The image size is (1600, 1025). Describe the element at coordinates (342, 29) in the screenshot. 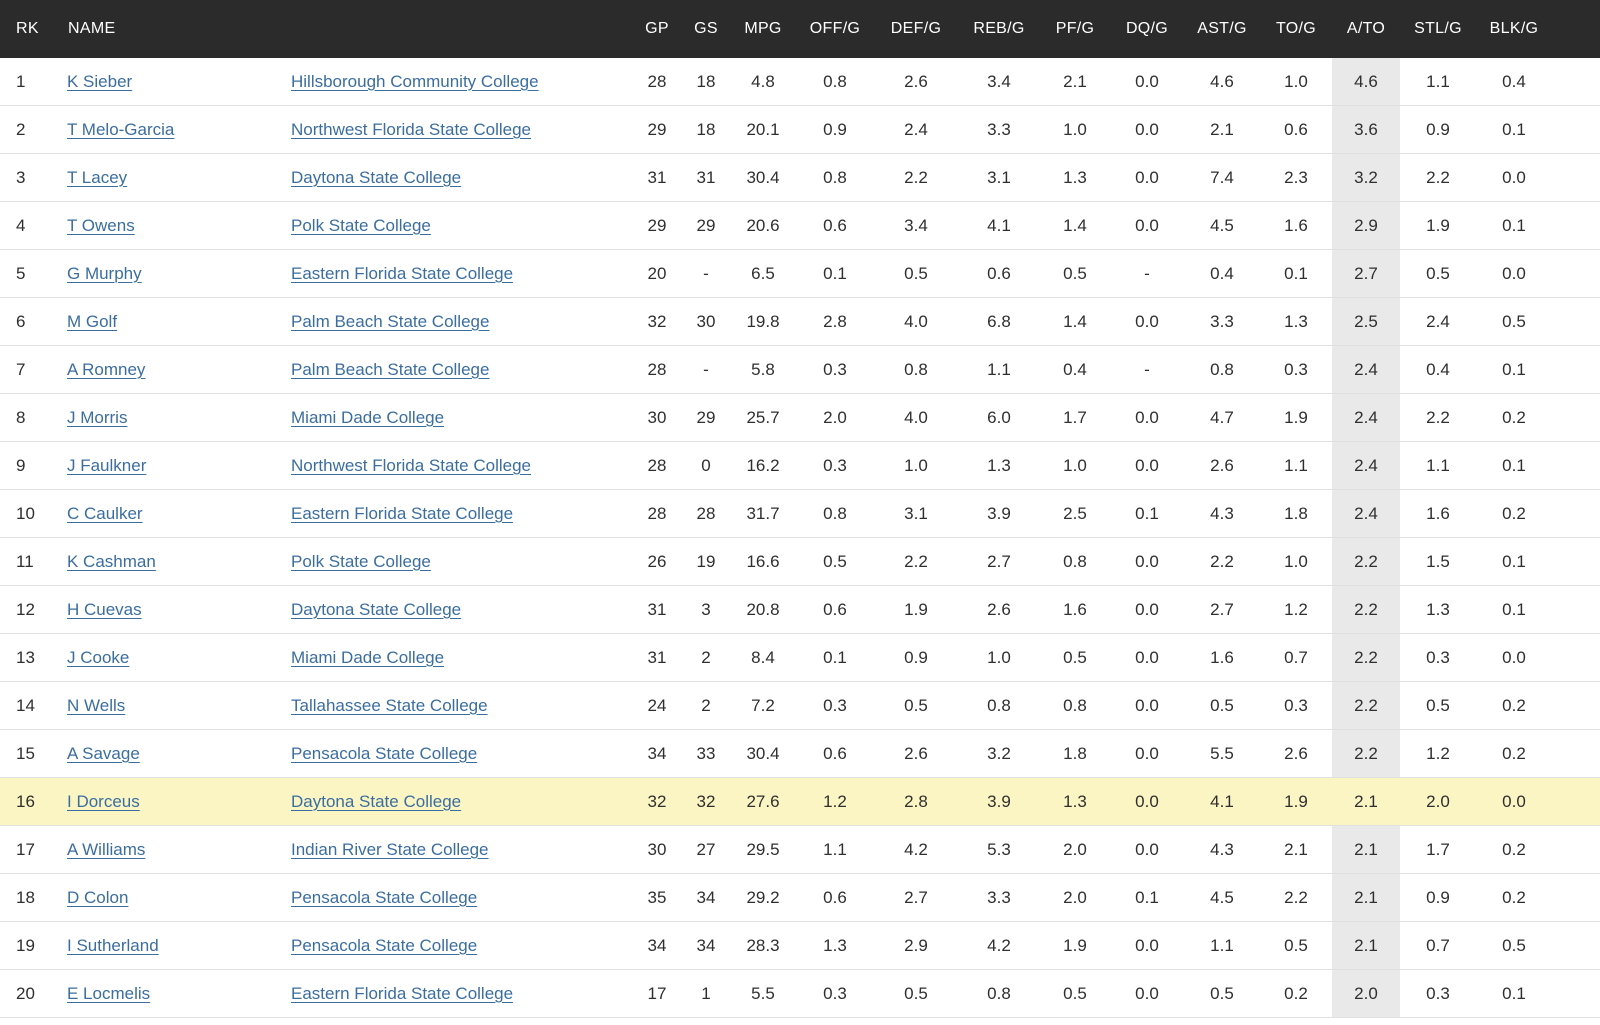

I see `column-header-name: NAME` at that location.